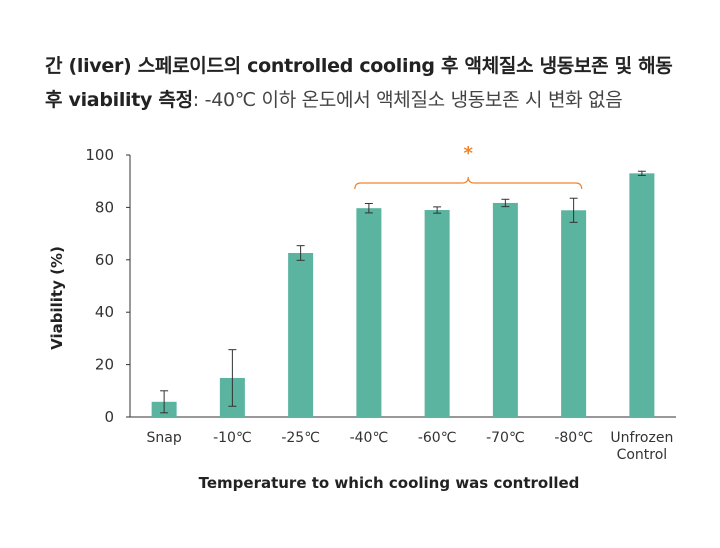  Describe the element at coordinates (108, 286) in the screenshot. I see `y-axis: 0 20 40 60 80 100` at that location.